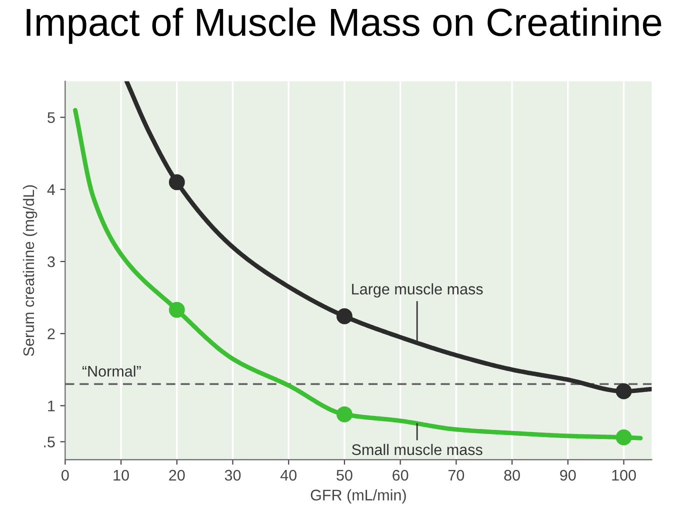 This screenshot has width=686, height=508. What do you see at coordinates (417, 290) in the screenshot?
I see `annotation: Large muscle mass` at bounding box center [417, 290].